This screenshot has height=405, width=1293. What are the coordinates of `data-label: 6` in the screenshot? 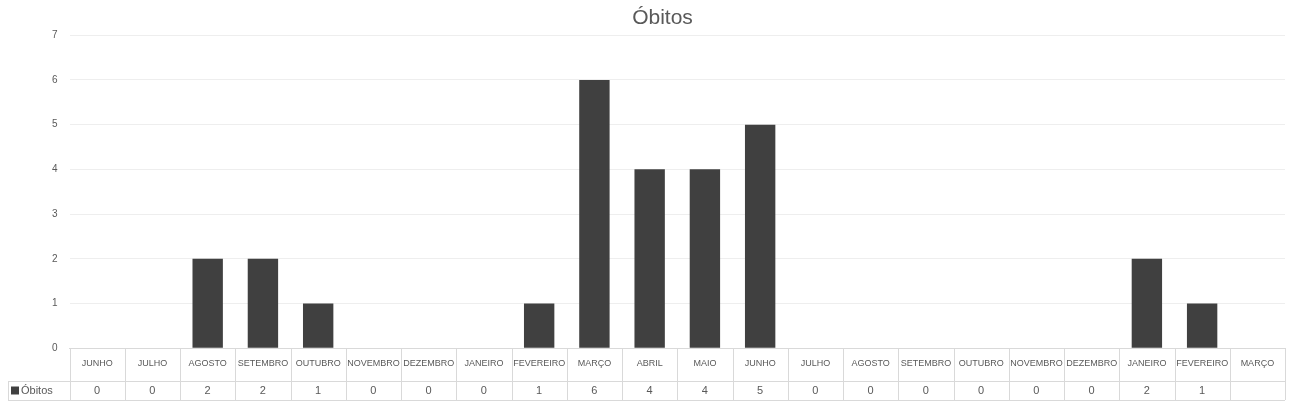 It's located at (594, 389).